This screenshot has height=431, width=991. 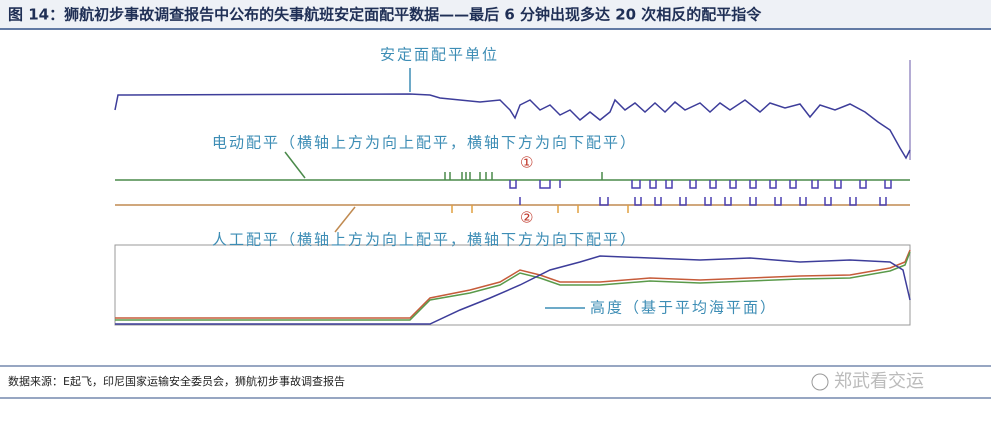 I want to click on annotation: 安定面配平单位, so click(x=439, y=55).